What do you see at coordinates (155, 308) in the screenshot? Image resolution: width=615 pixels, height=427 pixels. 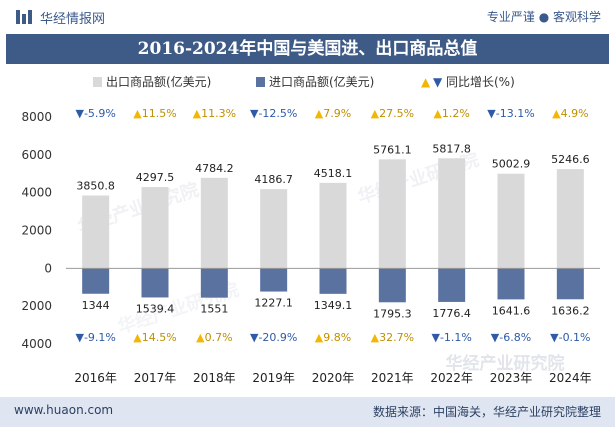 I see `import-value-label: 1539.4` at bounding box center [155, 308].